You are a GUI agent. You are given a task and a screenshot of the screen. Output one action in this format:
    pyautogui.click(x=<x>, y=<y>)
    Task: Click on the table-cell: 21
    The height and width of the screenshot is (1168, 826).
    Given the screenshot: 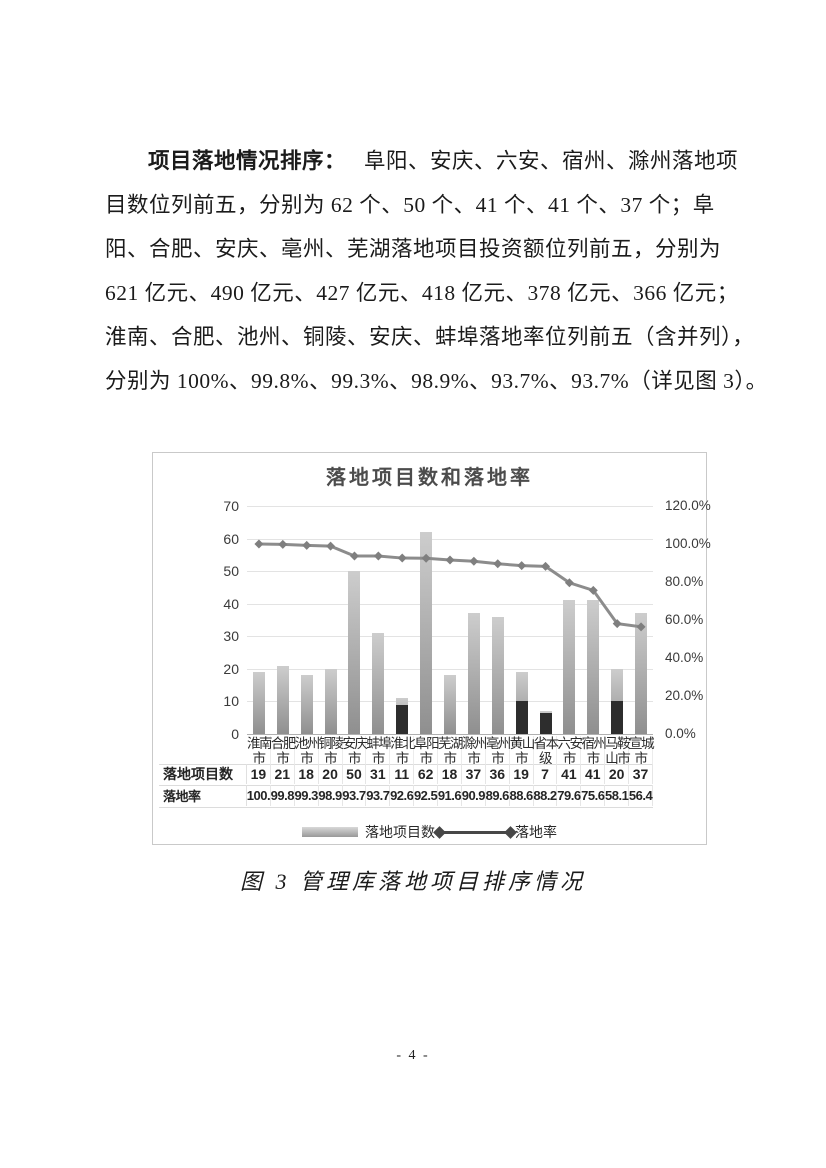 What is the action you would take?
    pyautogui.click(x=283, y=774)
    